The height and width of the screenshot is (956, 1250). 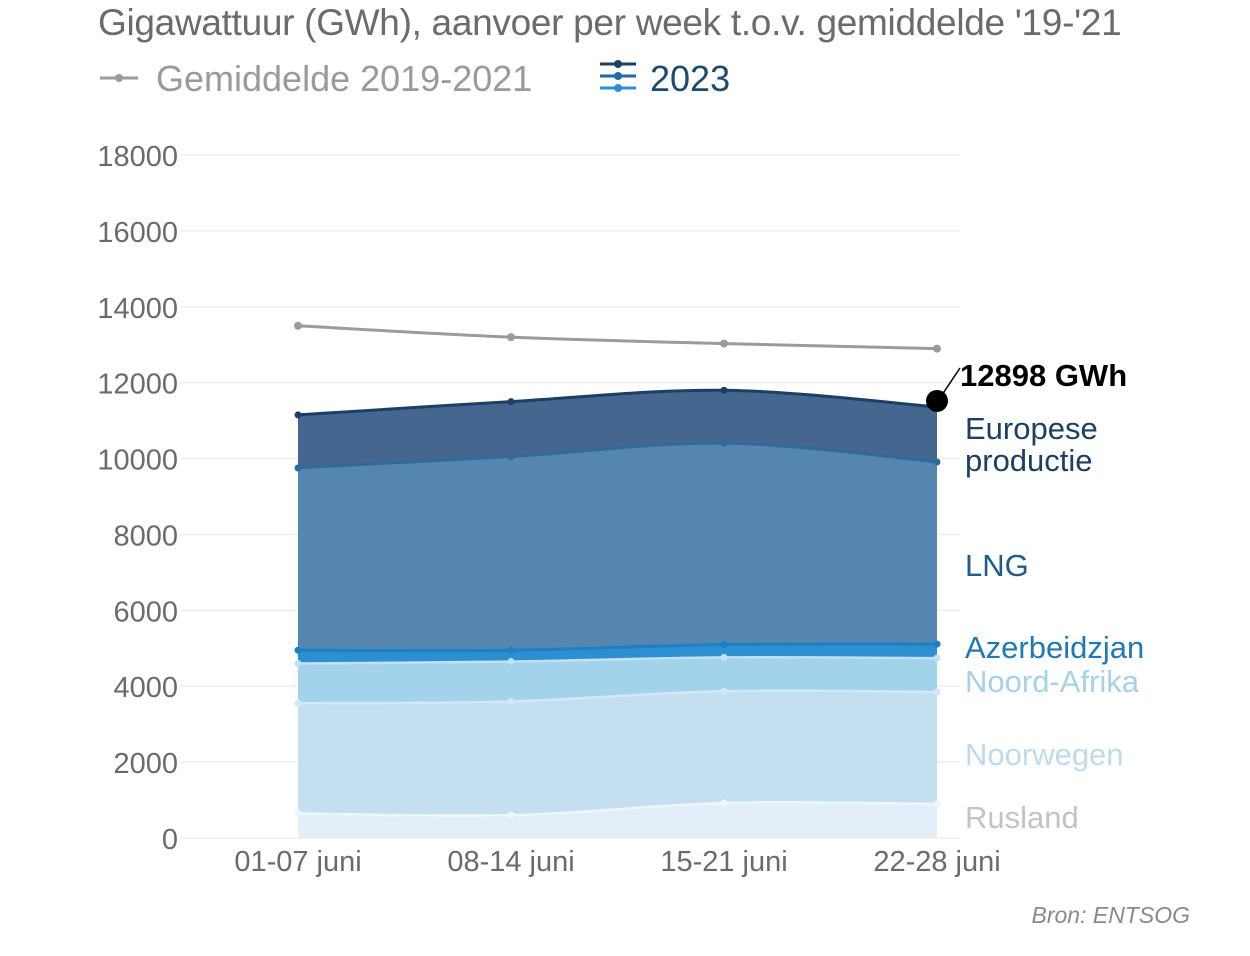 I want to click on area-noord_afrika, so click(x=617, y=680).